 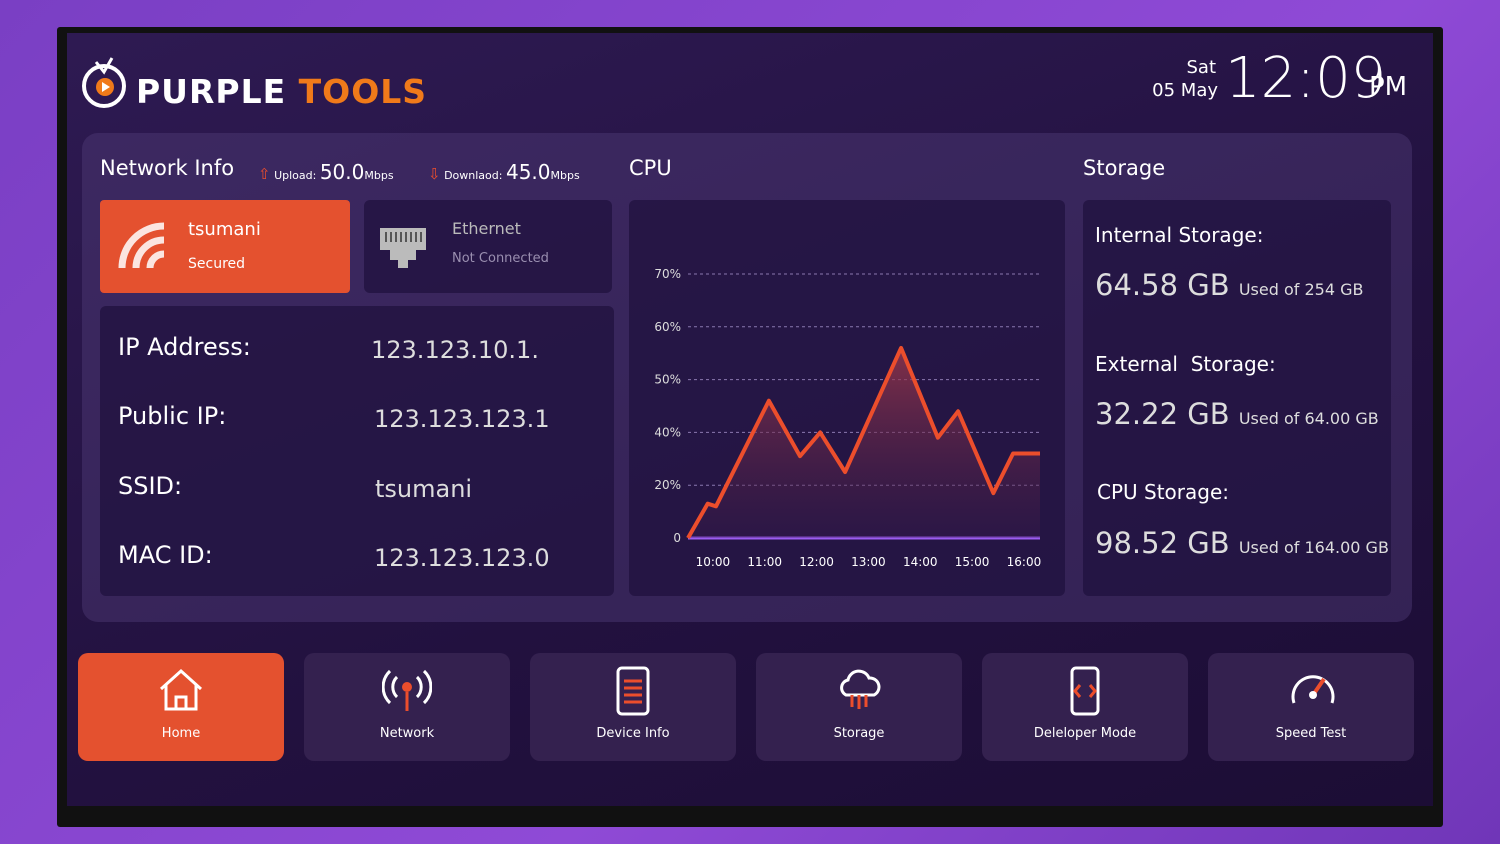 I want to click on nav-label: Home, so click(x=181, y=733).